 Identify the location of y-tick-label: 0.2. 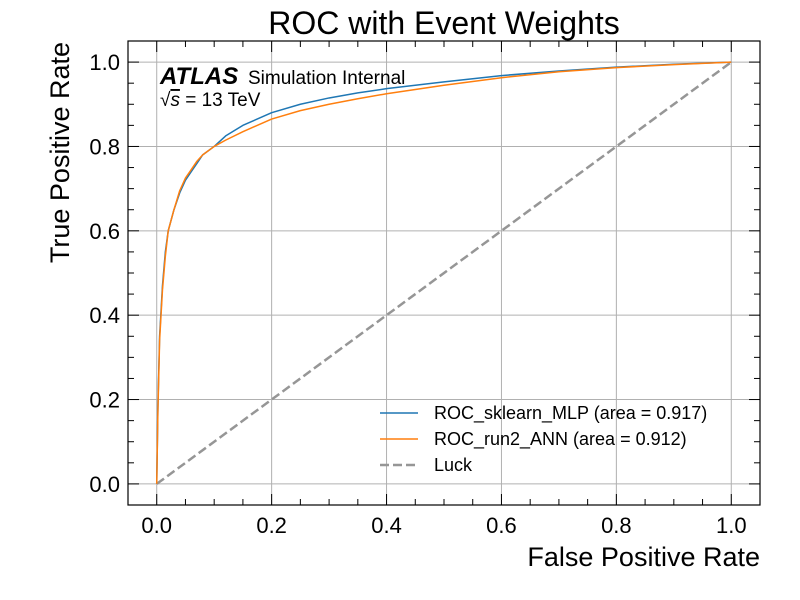
(104, 400).